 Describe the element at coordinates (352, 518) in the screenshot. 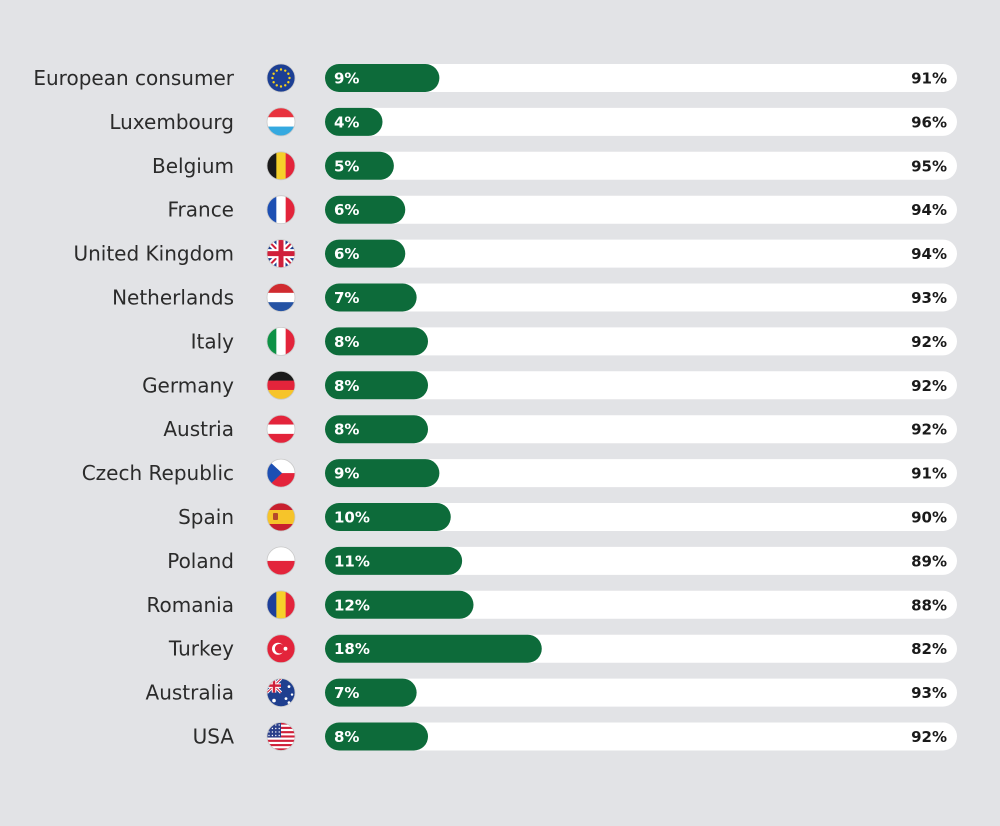

I see `green-value-label: 10%` at that location.